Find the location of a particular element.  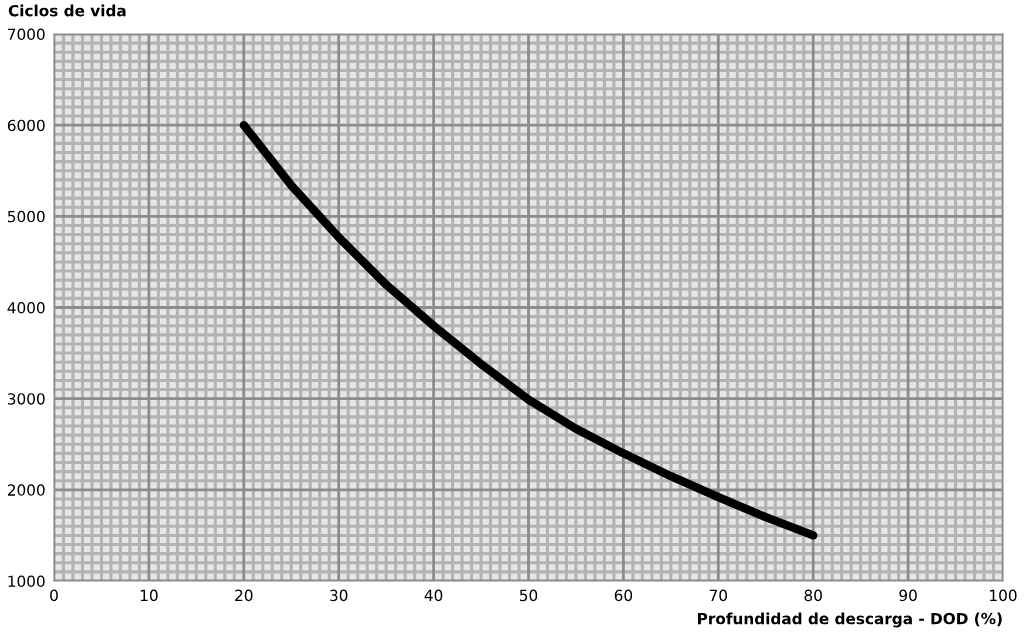

x-tick-label: 70 is located at coordinates (718, 595).